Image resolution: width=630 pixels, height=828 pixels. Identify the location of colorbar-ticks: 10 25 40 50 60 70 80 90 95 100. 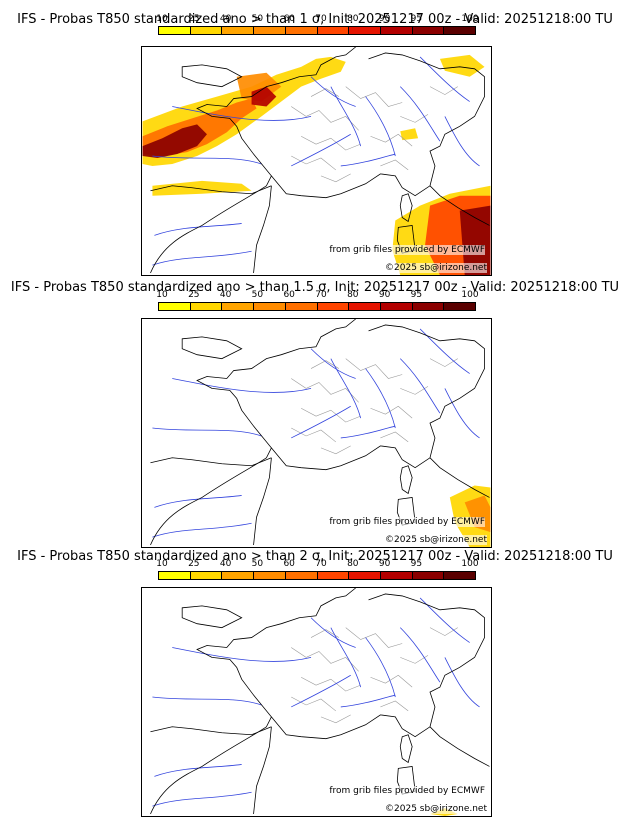
(317, 20).